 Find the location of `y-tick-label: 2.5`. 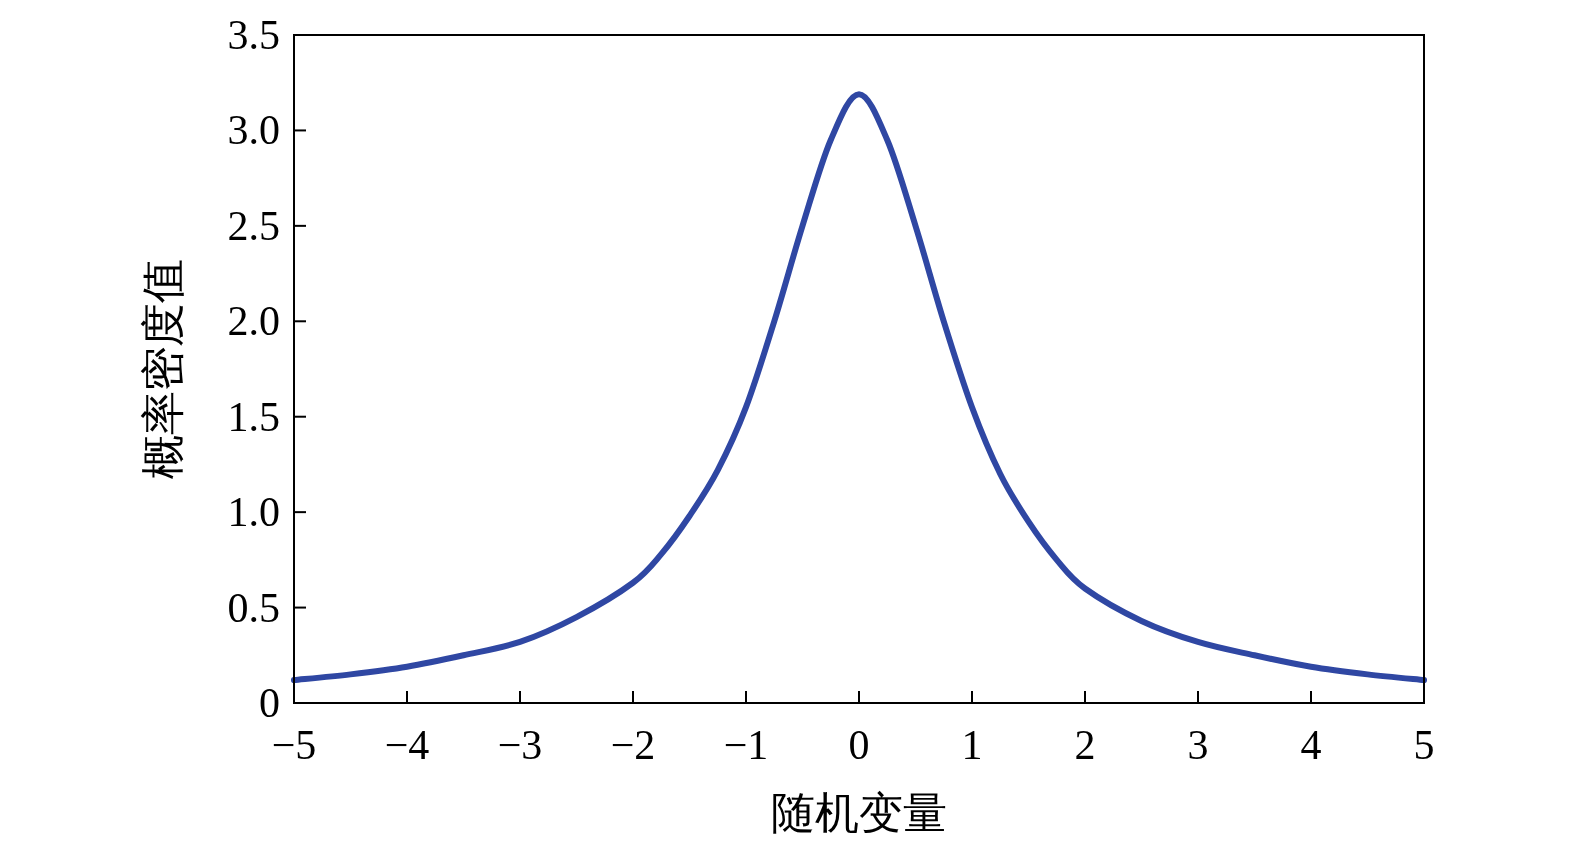

y-tick-label: 2.5 is located at coordinates (253, 225).